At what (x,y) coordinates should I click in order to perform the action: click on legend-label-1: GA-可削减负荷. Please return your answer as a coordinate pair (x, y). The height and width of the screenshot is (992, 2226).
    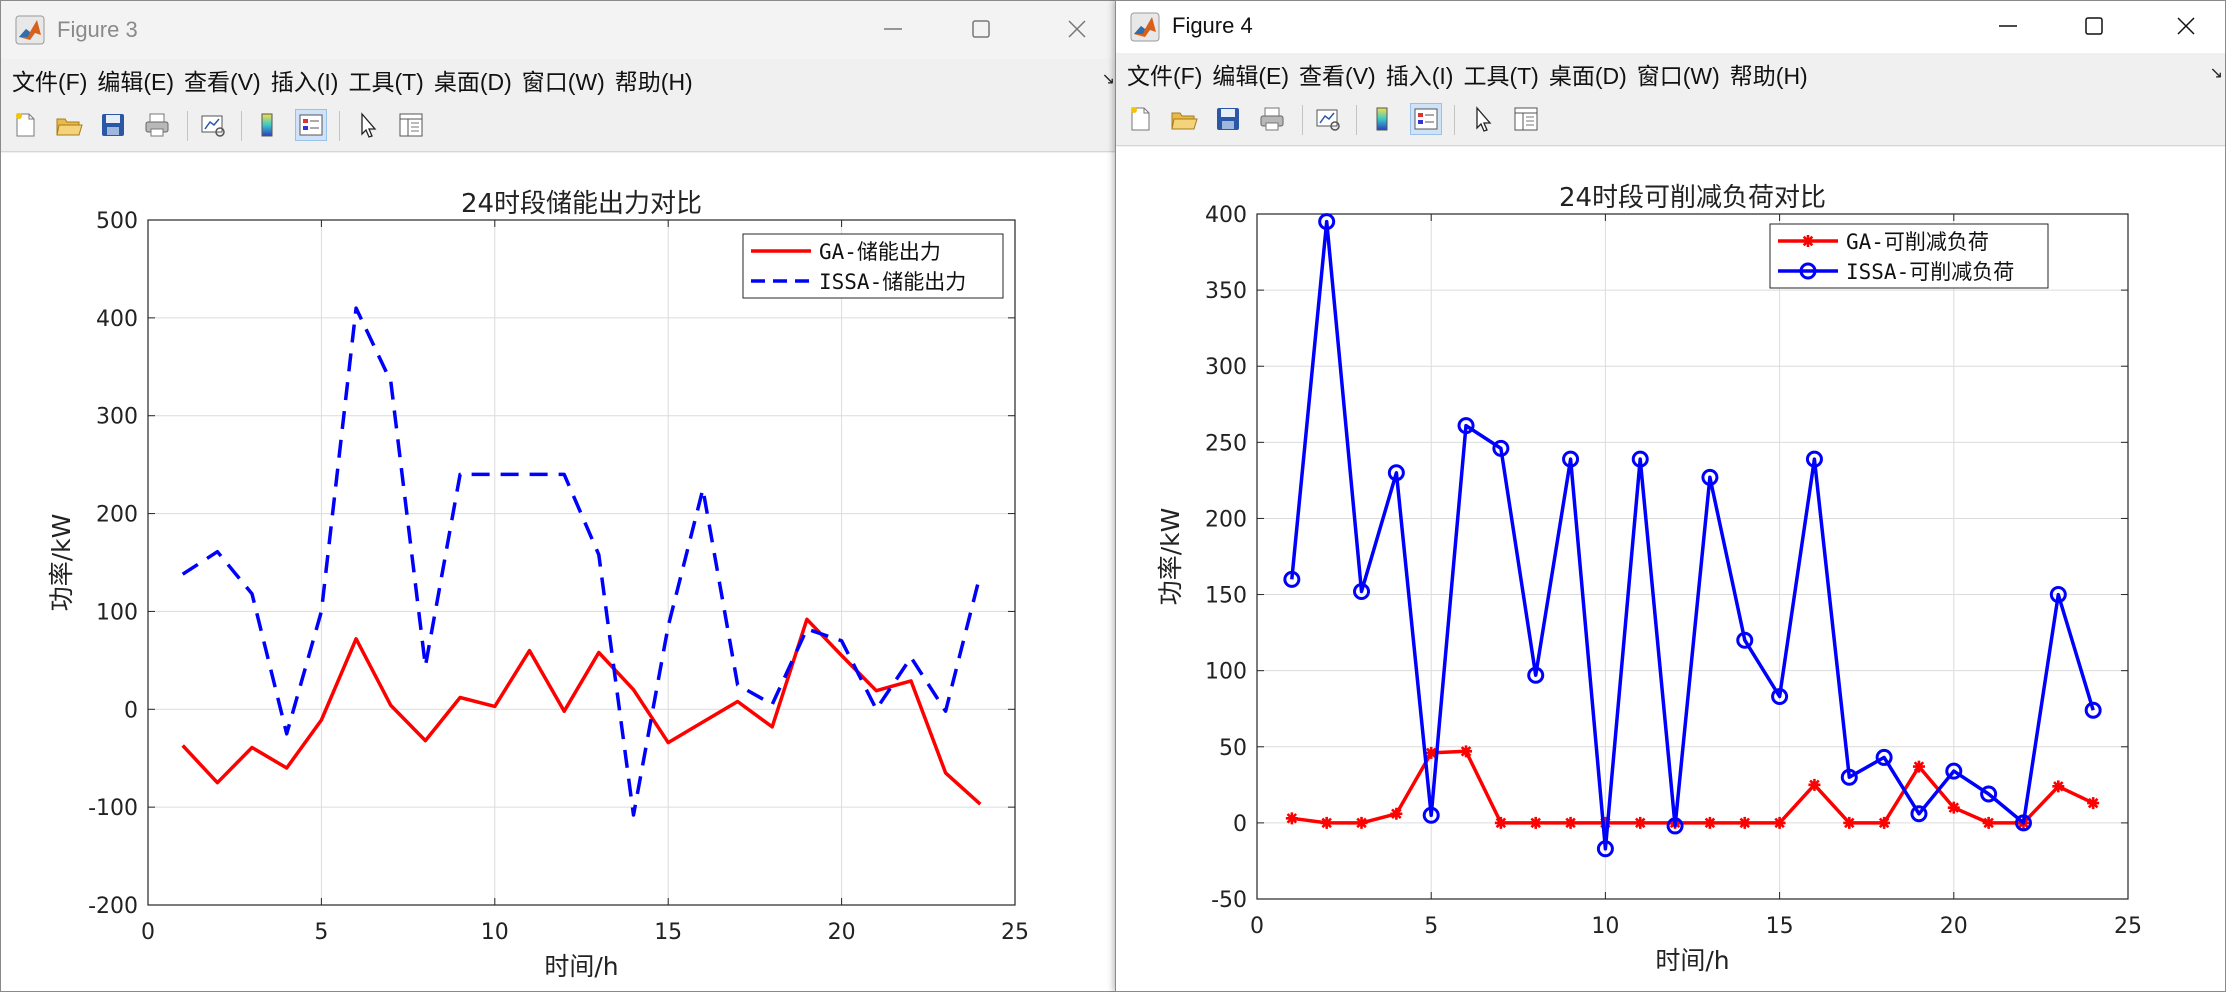
    Looking at the image, I should click on (1917, 242).